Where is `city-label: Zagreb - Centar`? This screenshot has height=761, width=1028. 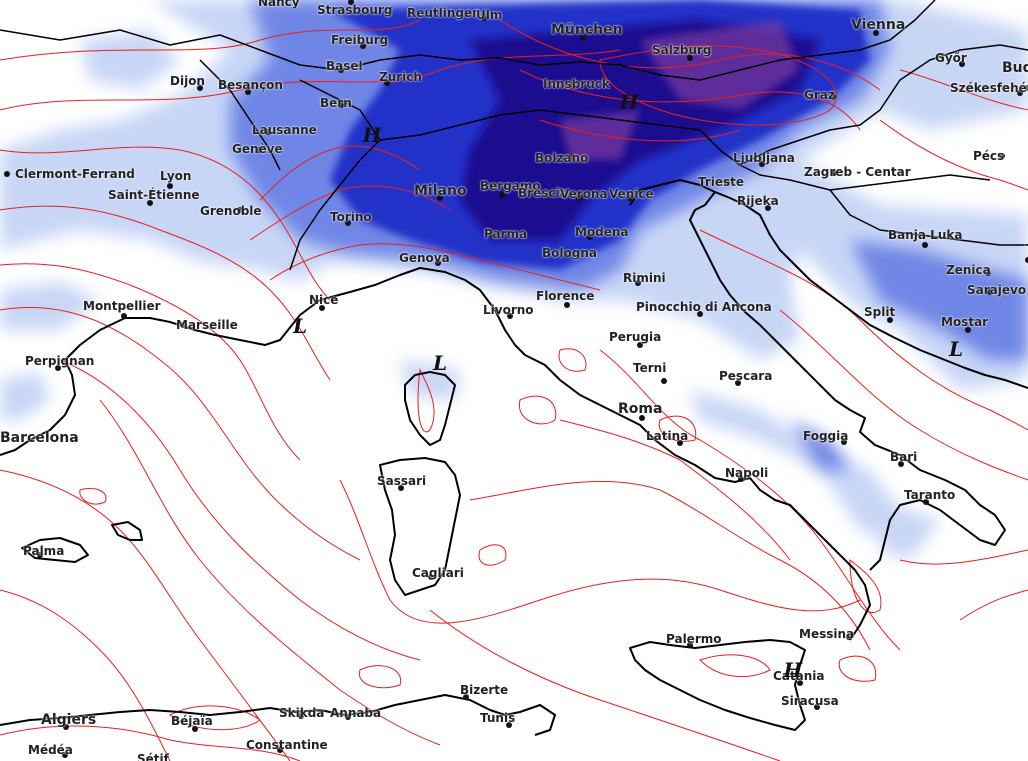
city-label: Zagreb - Centar is located at coordinates (857, 172).